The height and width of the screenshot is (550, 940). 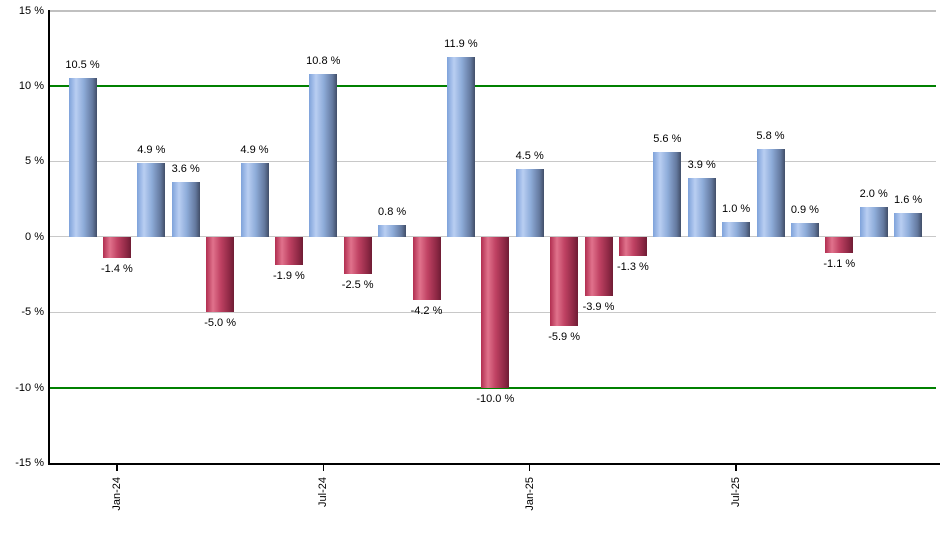 I want to click on bar-value-label: -10.0 %, so click(x=495, y=398).